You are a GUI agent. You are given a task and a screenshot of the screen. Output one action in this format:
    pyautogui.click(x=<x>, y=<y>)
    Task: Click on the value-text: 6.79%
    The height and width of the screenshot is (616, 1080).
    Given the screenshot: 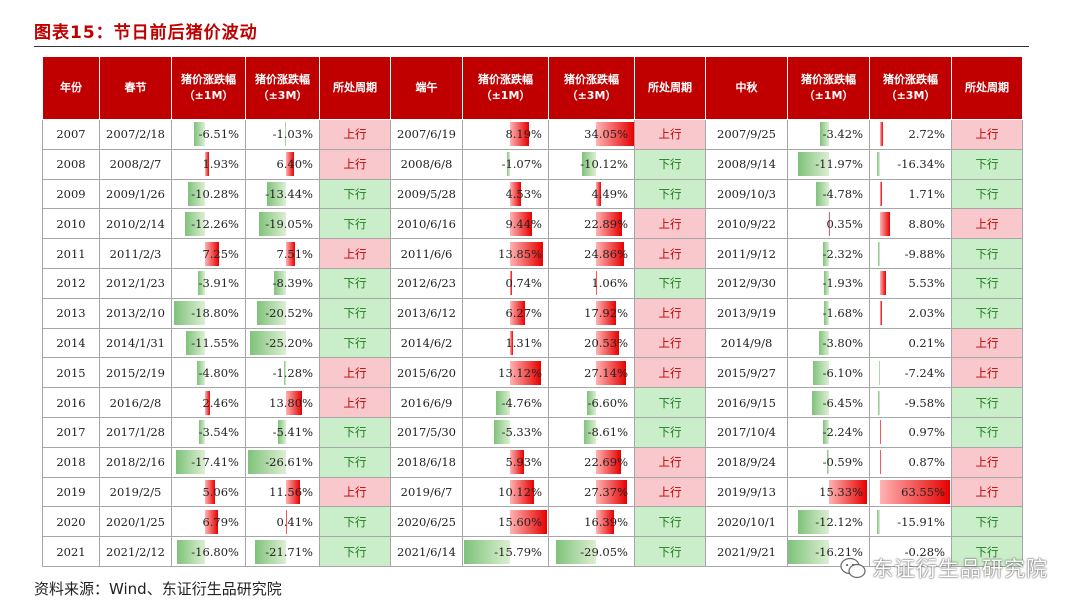 What is the action you would take?
    pyautogui.click(x=220, y=521)
    